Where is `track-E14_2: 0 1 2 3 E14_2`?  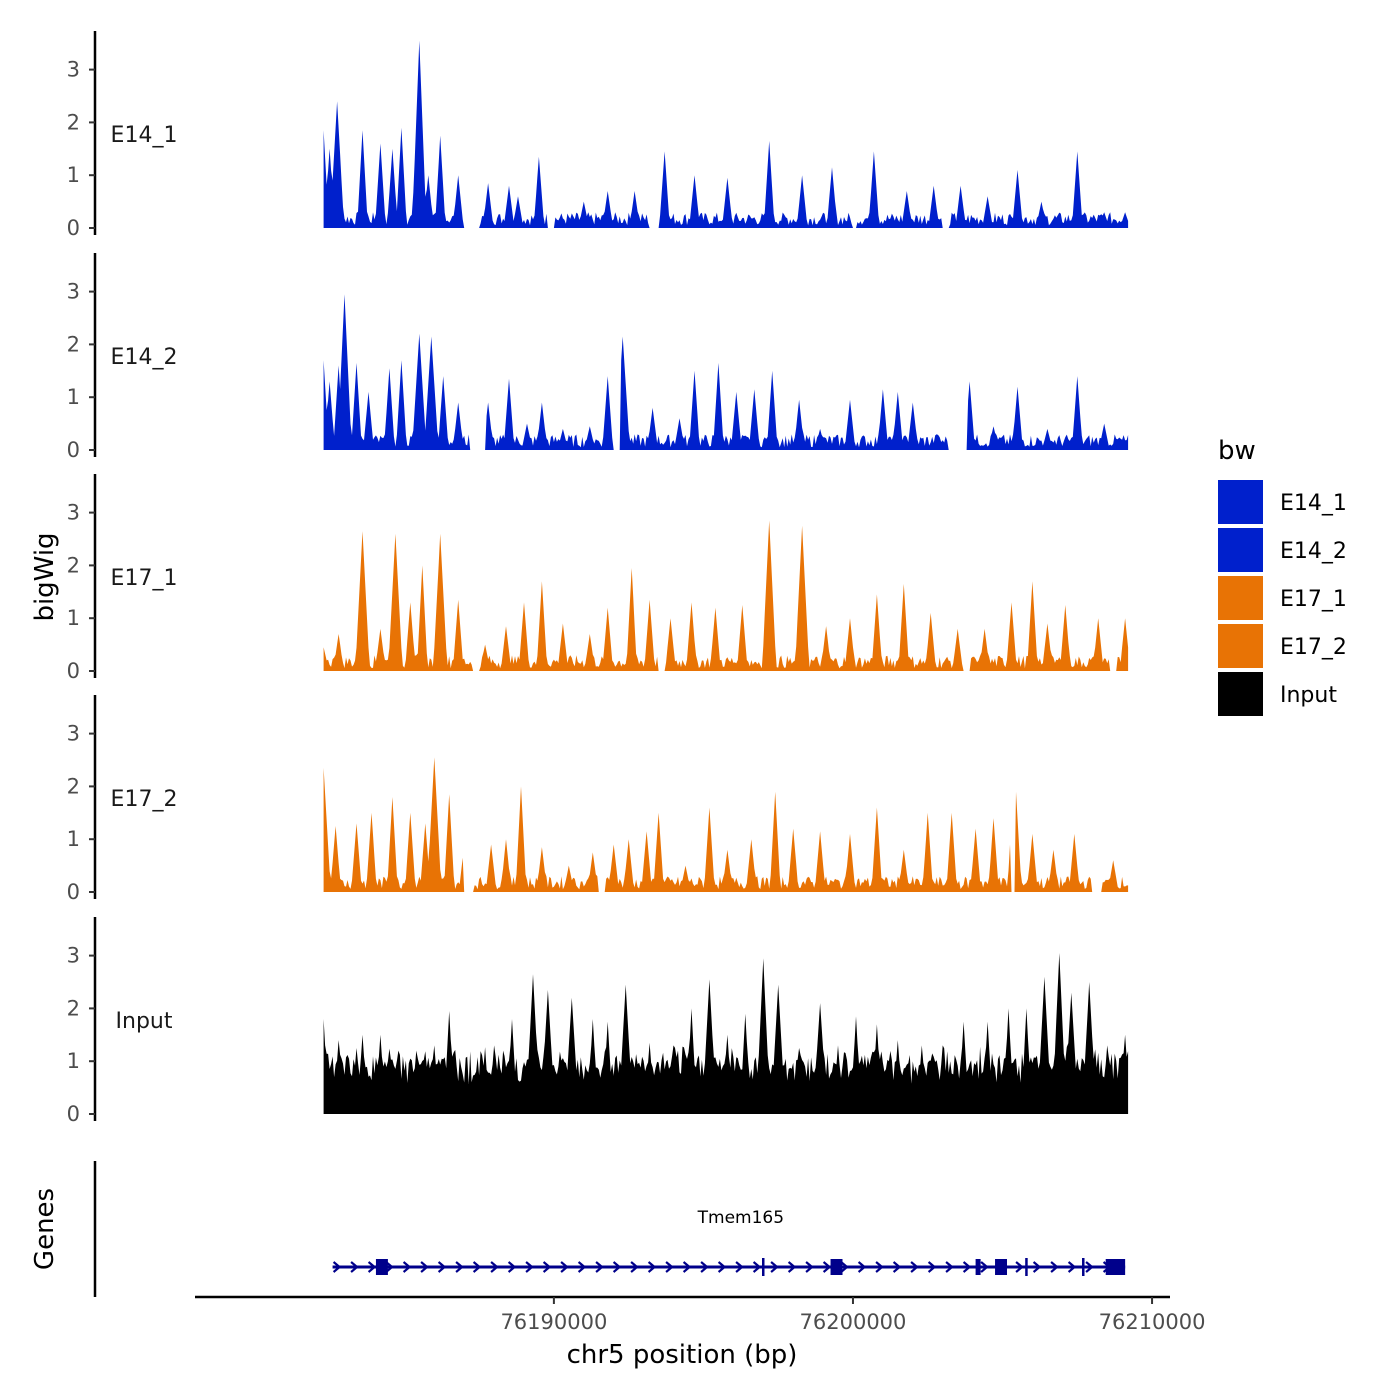 track-E14_2: 0 1 2 3 E14_2 is located at coordinates (598, 357).